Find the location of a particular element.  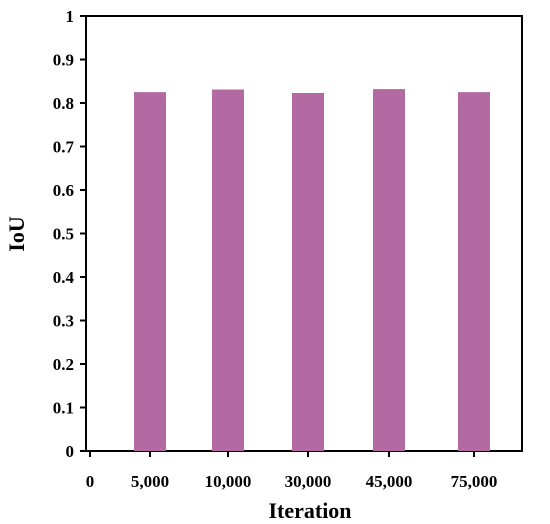

x-origin-label: 0 is located at coordinates (90, 481).